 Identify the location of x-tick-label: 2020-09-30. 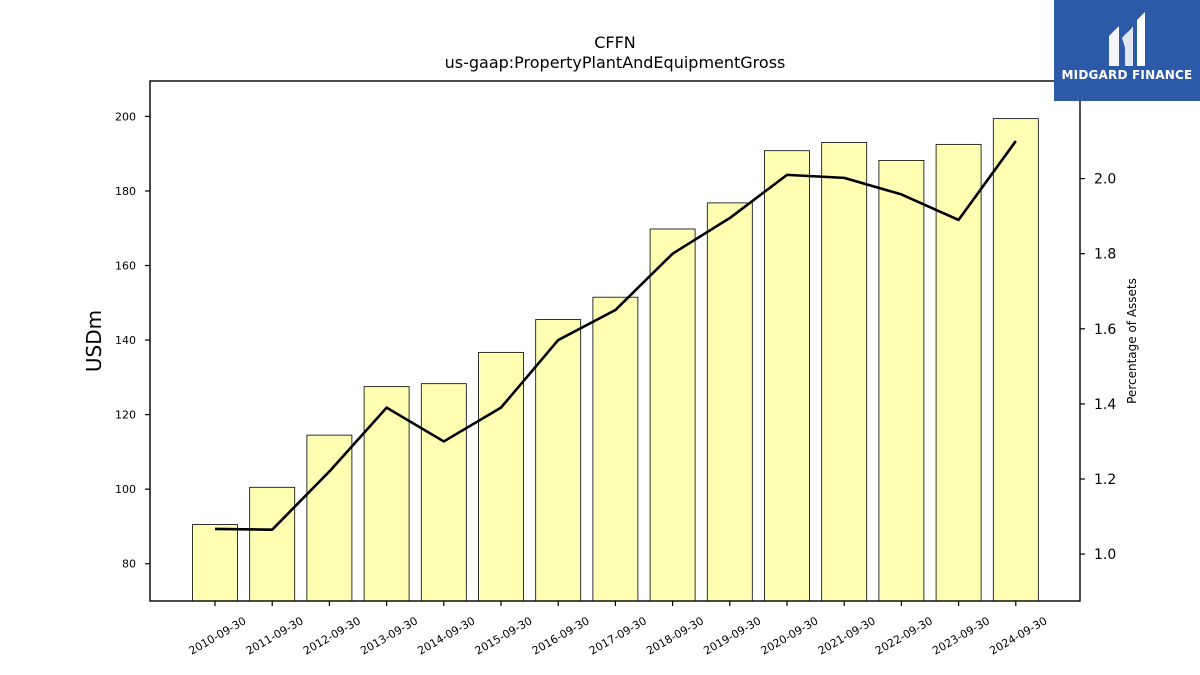
(790, 635).